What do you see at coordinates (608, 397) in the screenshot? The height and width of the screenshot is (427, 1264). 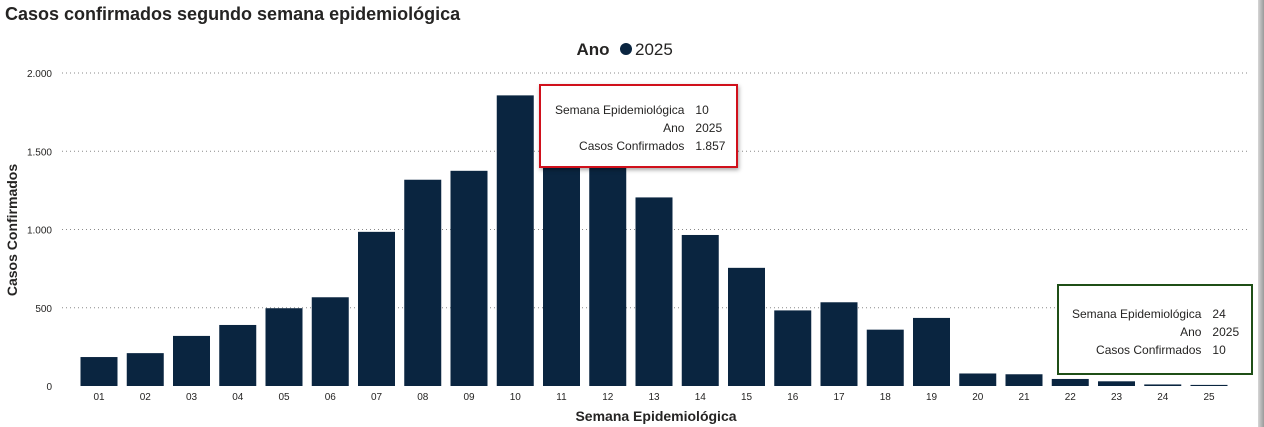 I see `x-tick-label: 12` at bounding box center [608, 397].